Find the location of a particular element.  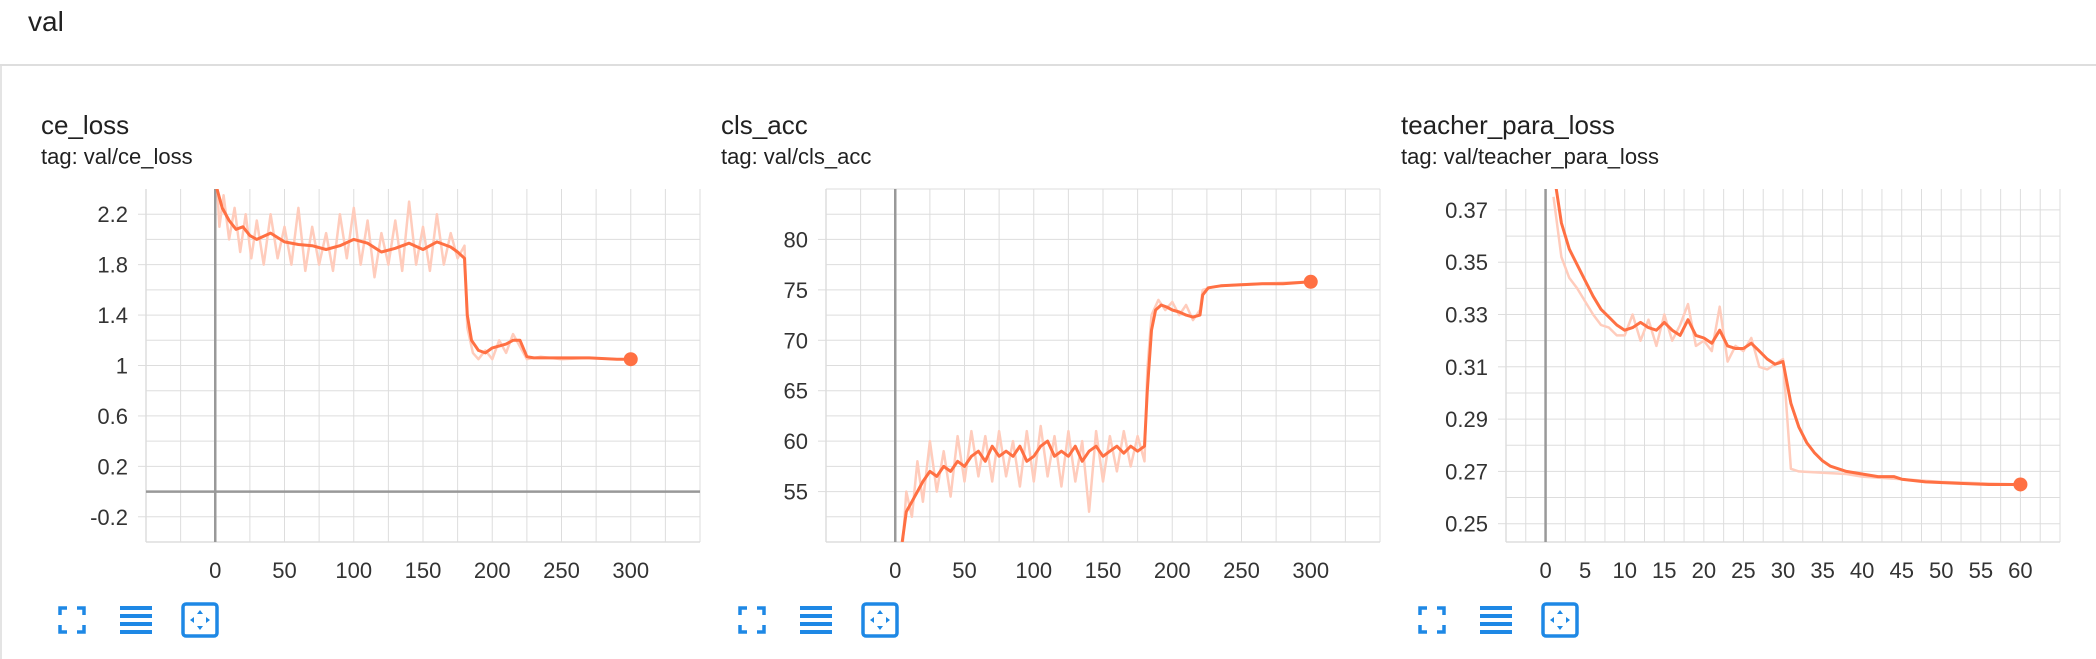

y-tick-label: 0.31 is located at coordinates (1466, 367).